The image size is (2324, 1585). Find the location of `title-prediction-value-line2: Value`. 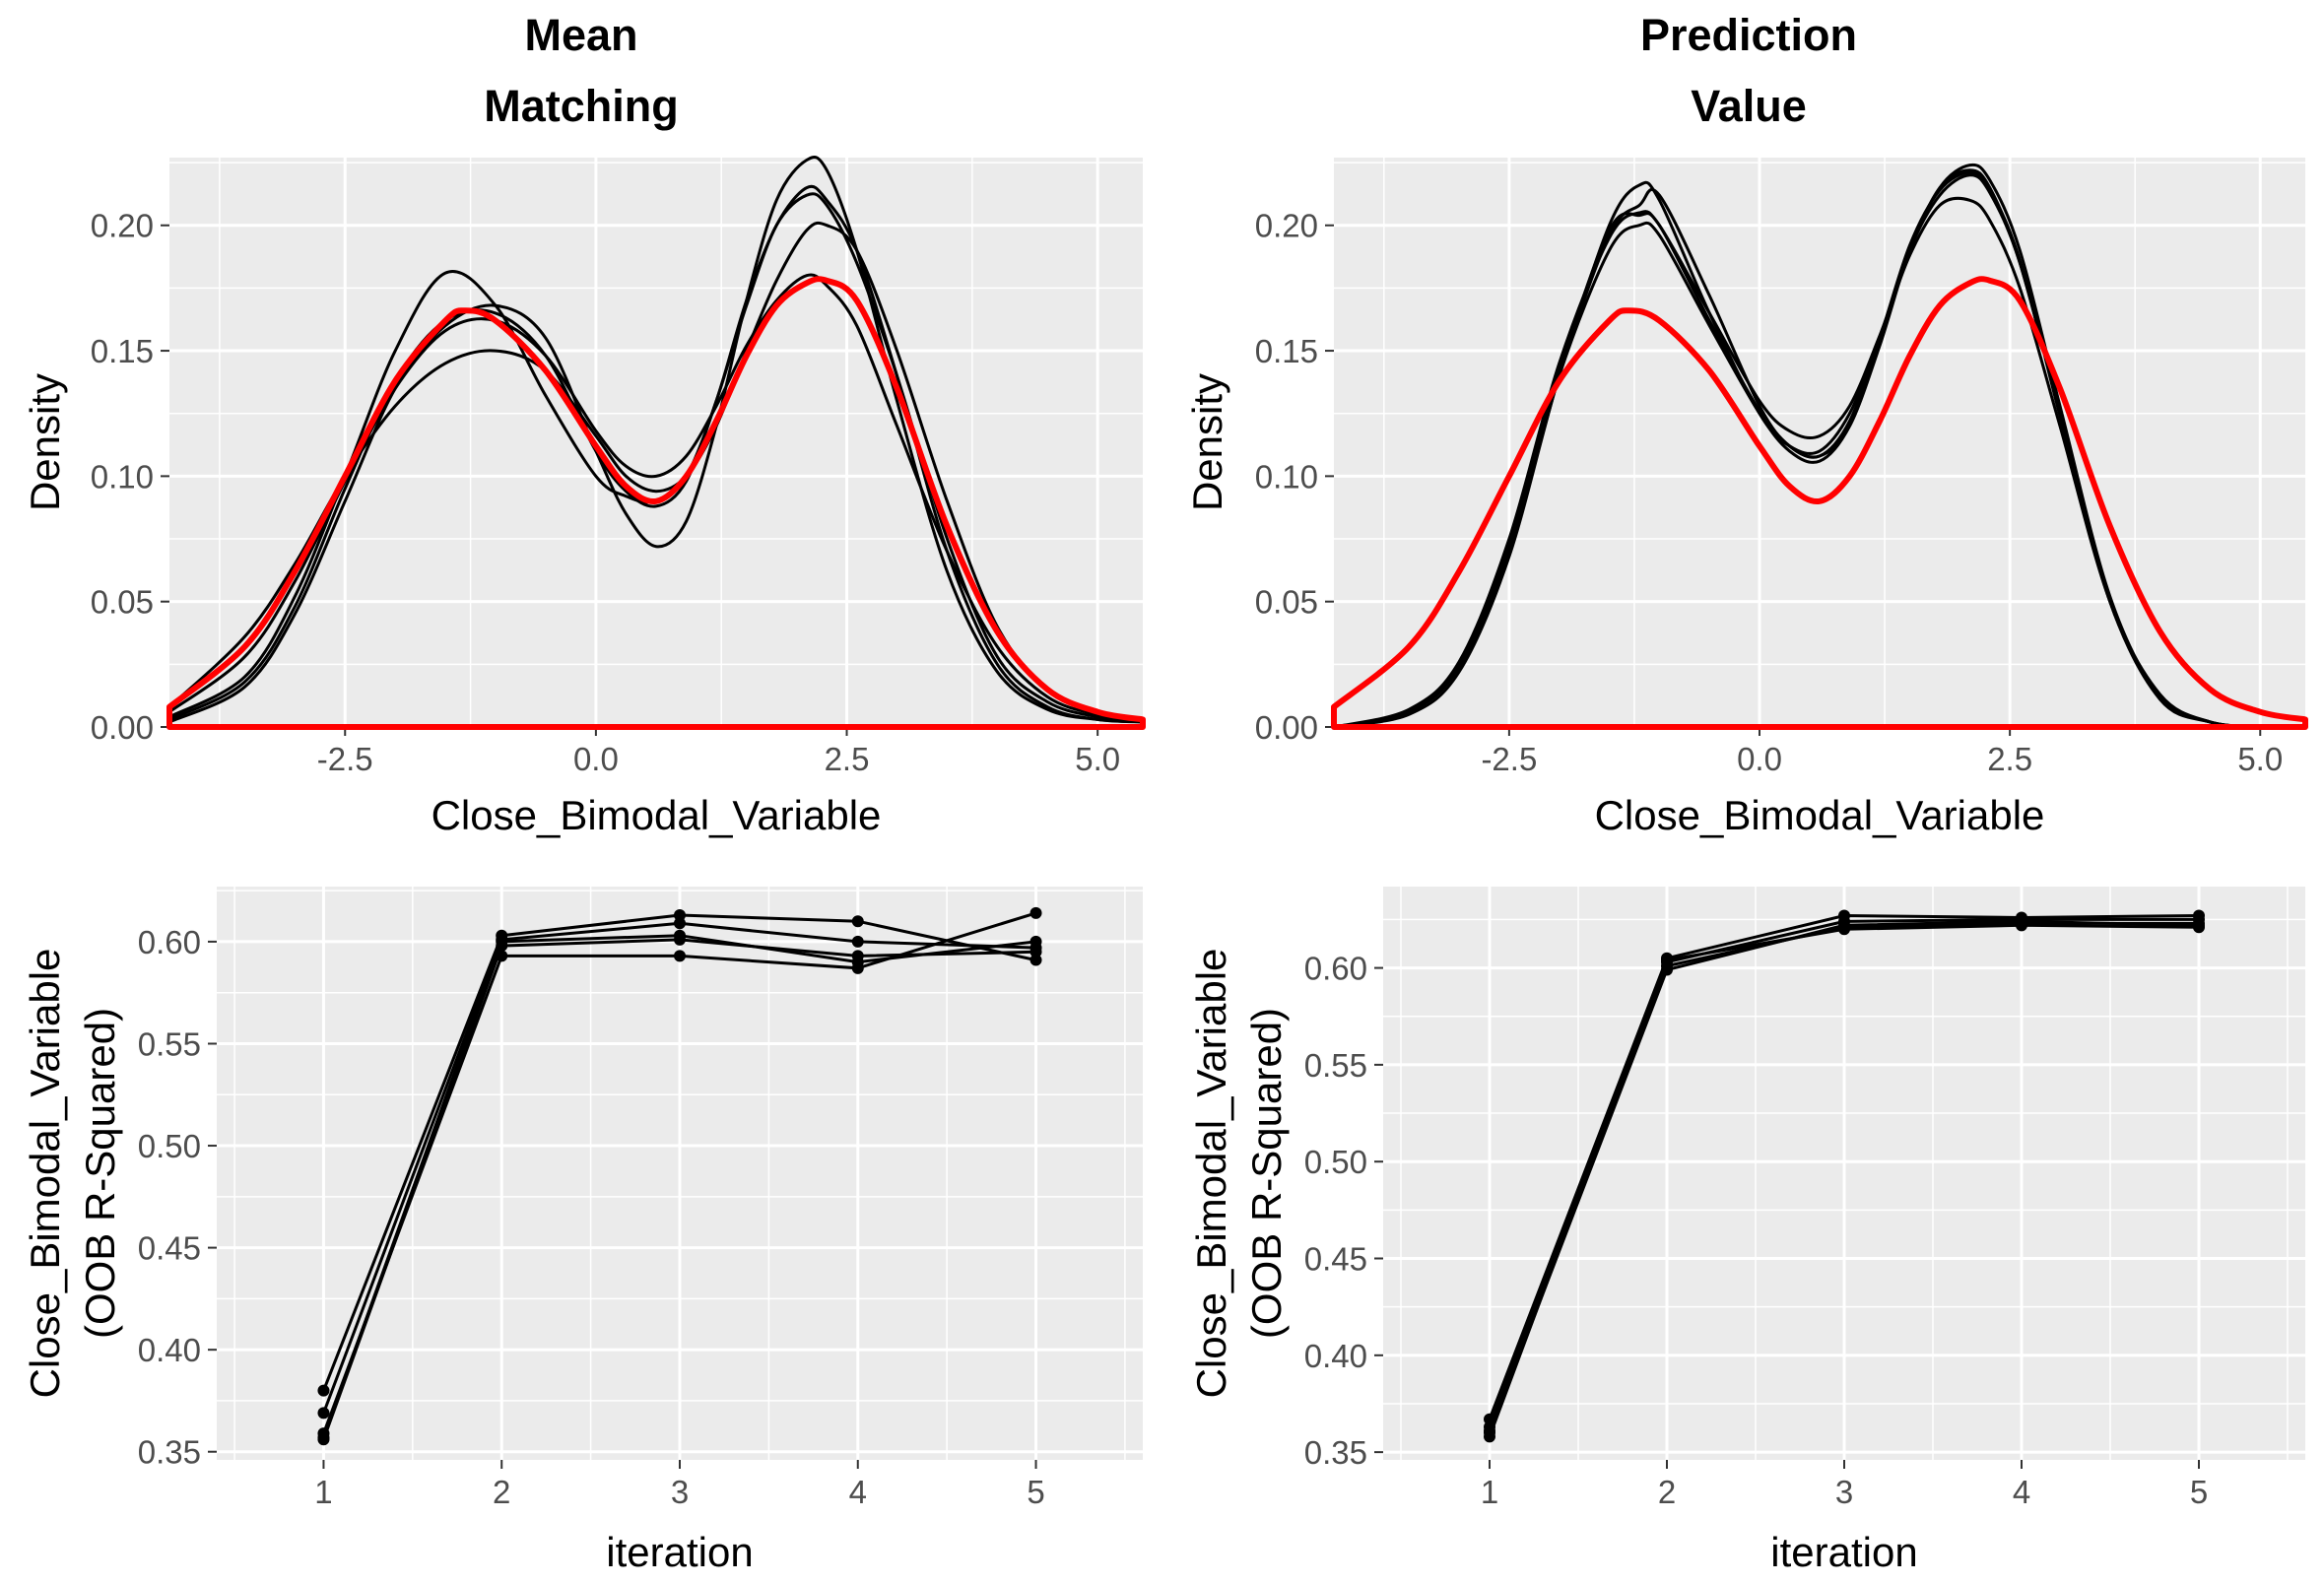

title-prediction-value-line2: Value is located at coordinates (1749, 106).